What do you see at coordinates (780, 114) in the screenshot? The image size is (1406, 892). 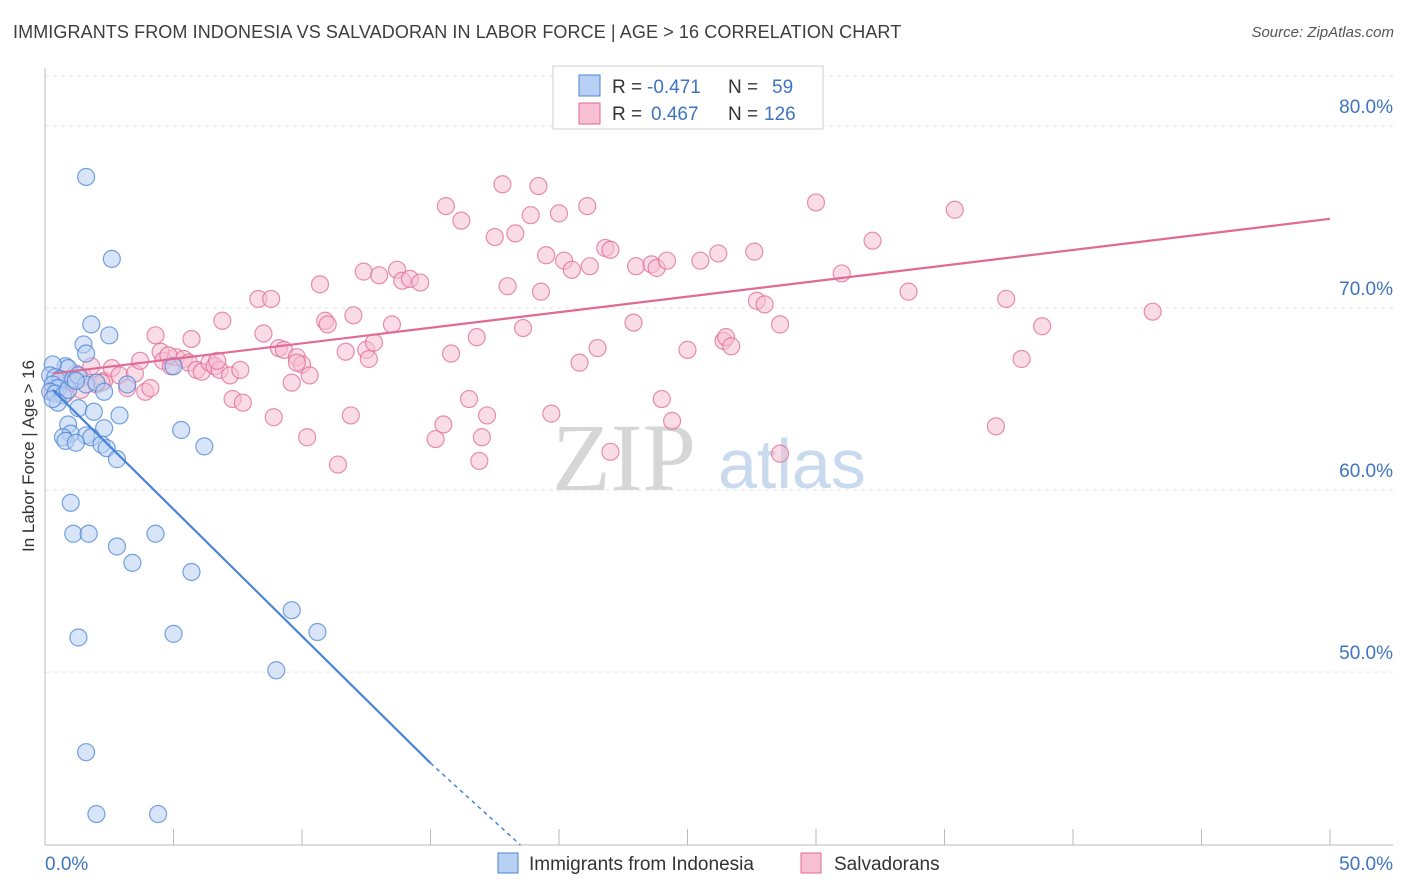 I see `legend-n-value-2: 126` at bounding box center [780, 114].